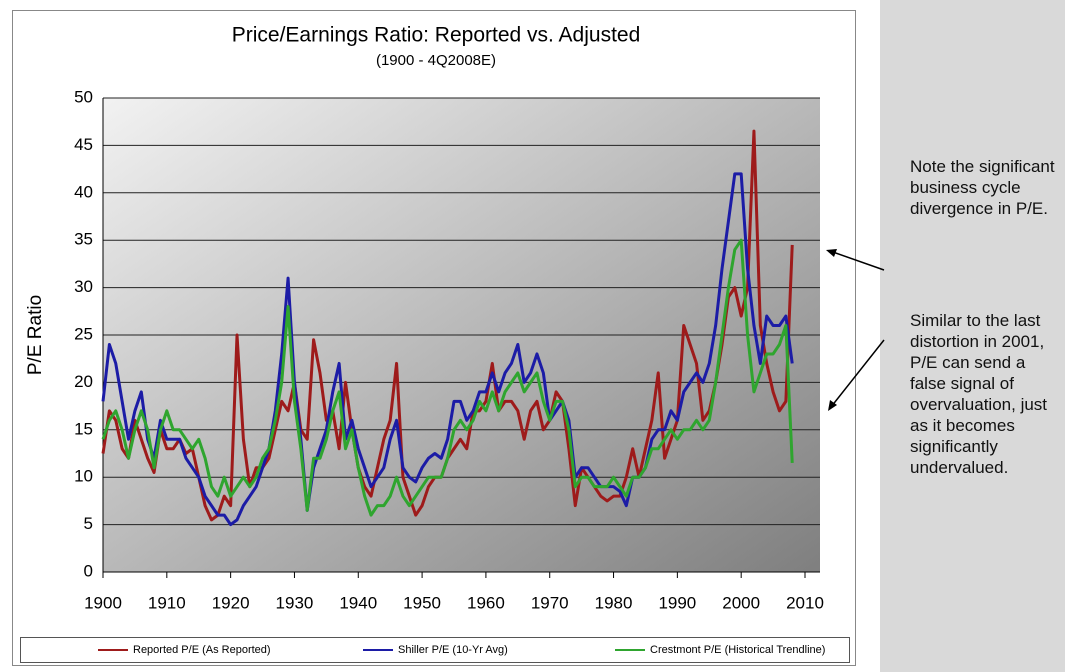 This screenshot has width=1065, height=672. Describe the element at coordinates (358, 602) in the screenshot. I see `x-tick-label: 1940` at that location.